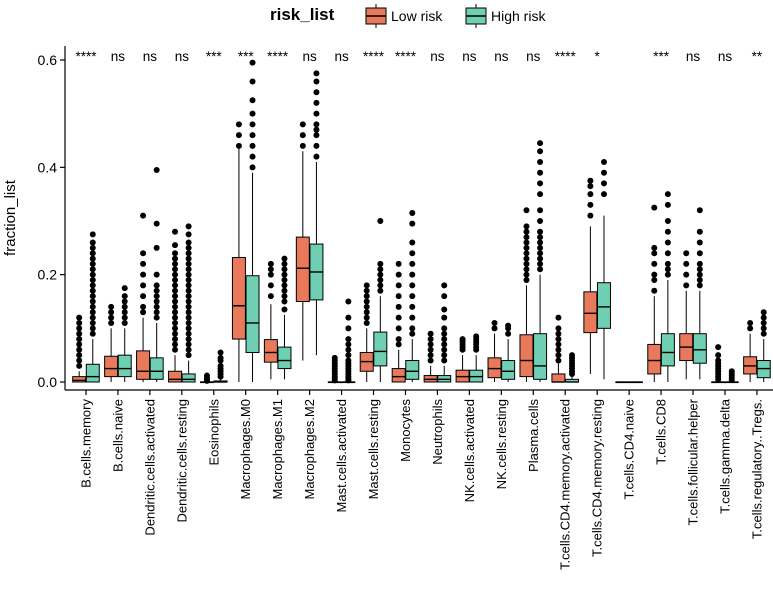  What do you see at coordinates (417, 16) in the screenshot?
I see `legend-low-label: Low risk` at bounding box center [417, 16].